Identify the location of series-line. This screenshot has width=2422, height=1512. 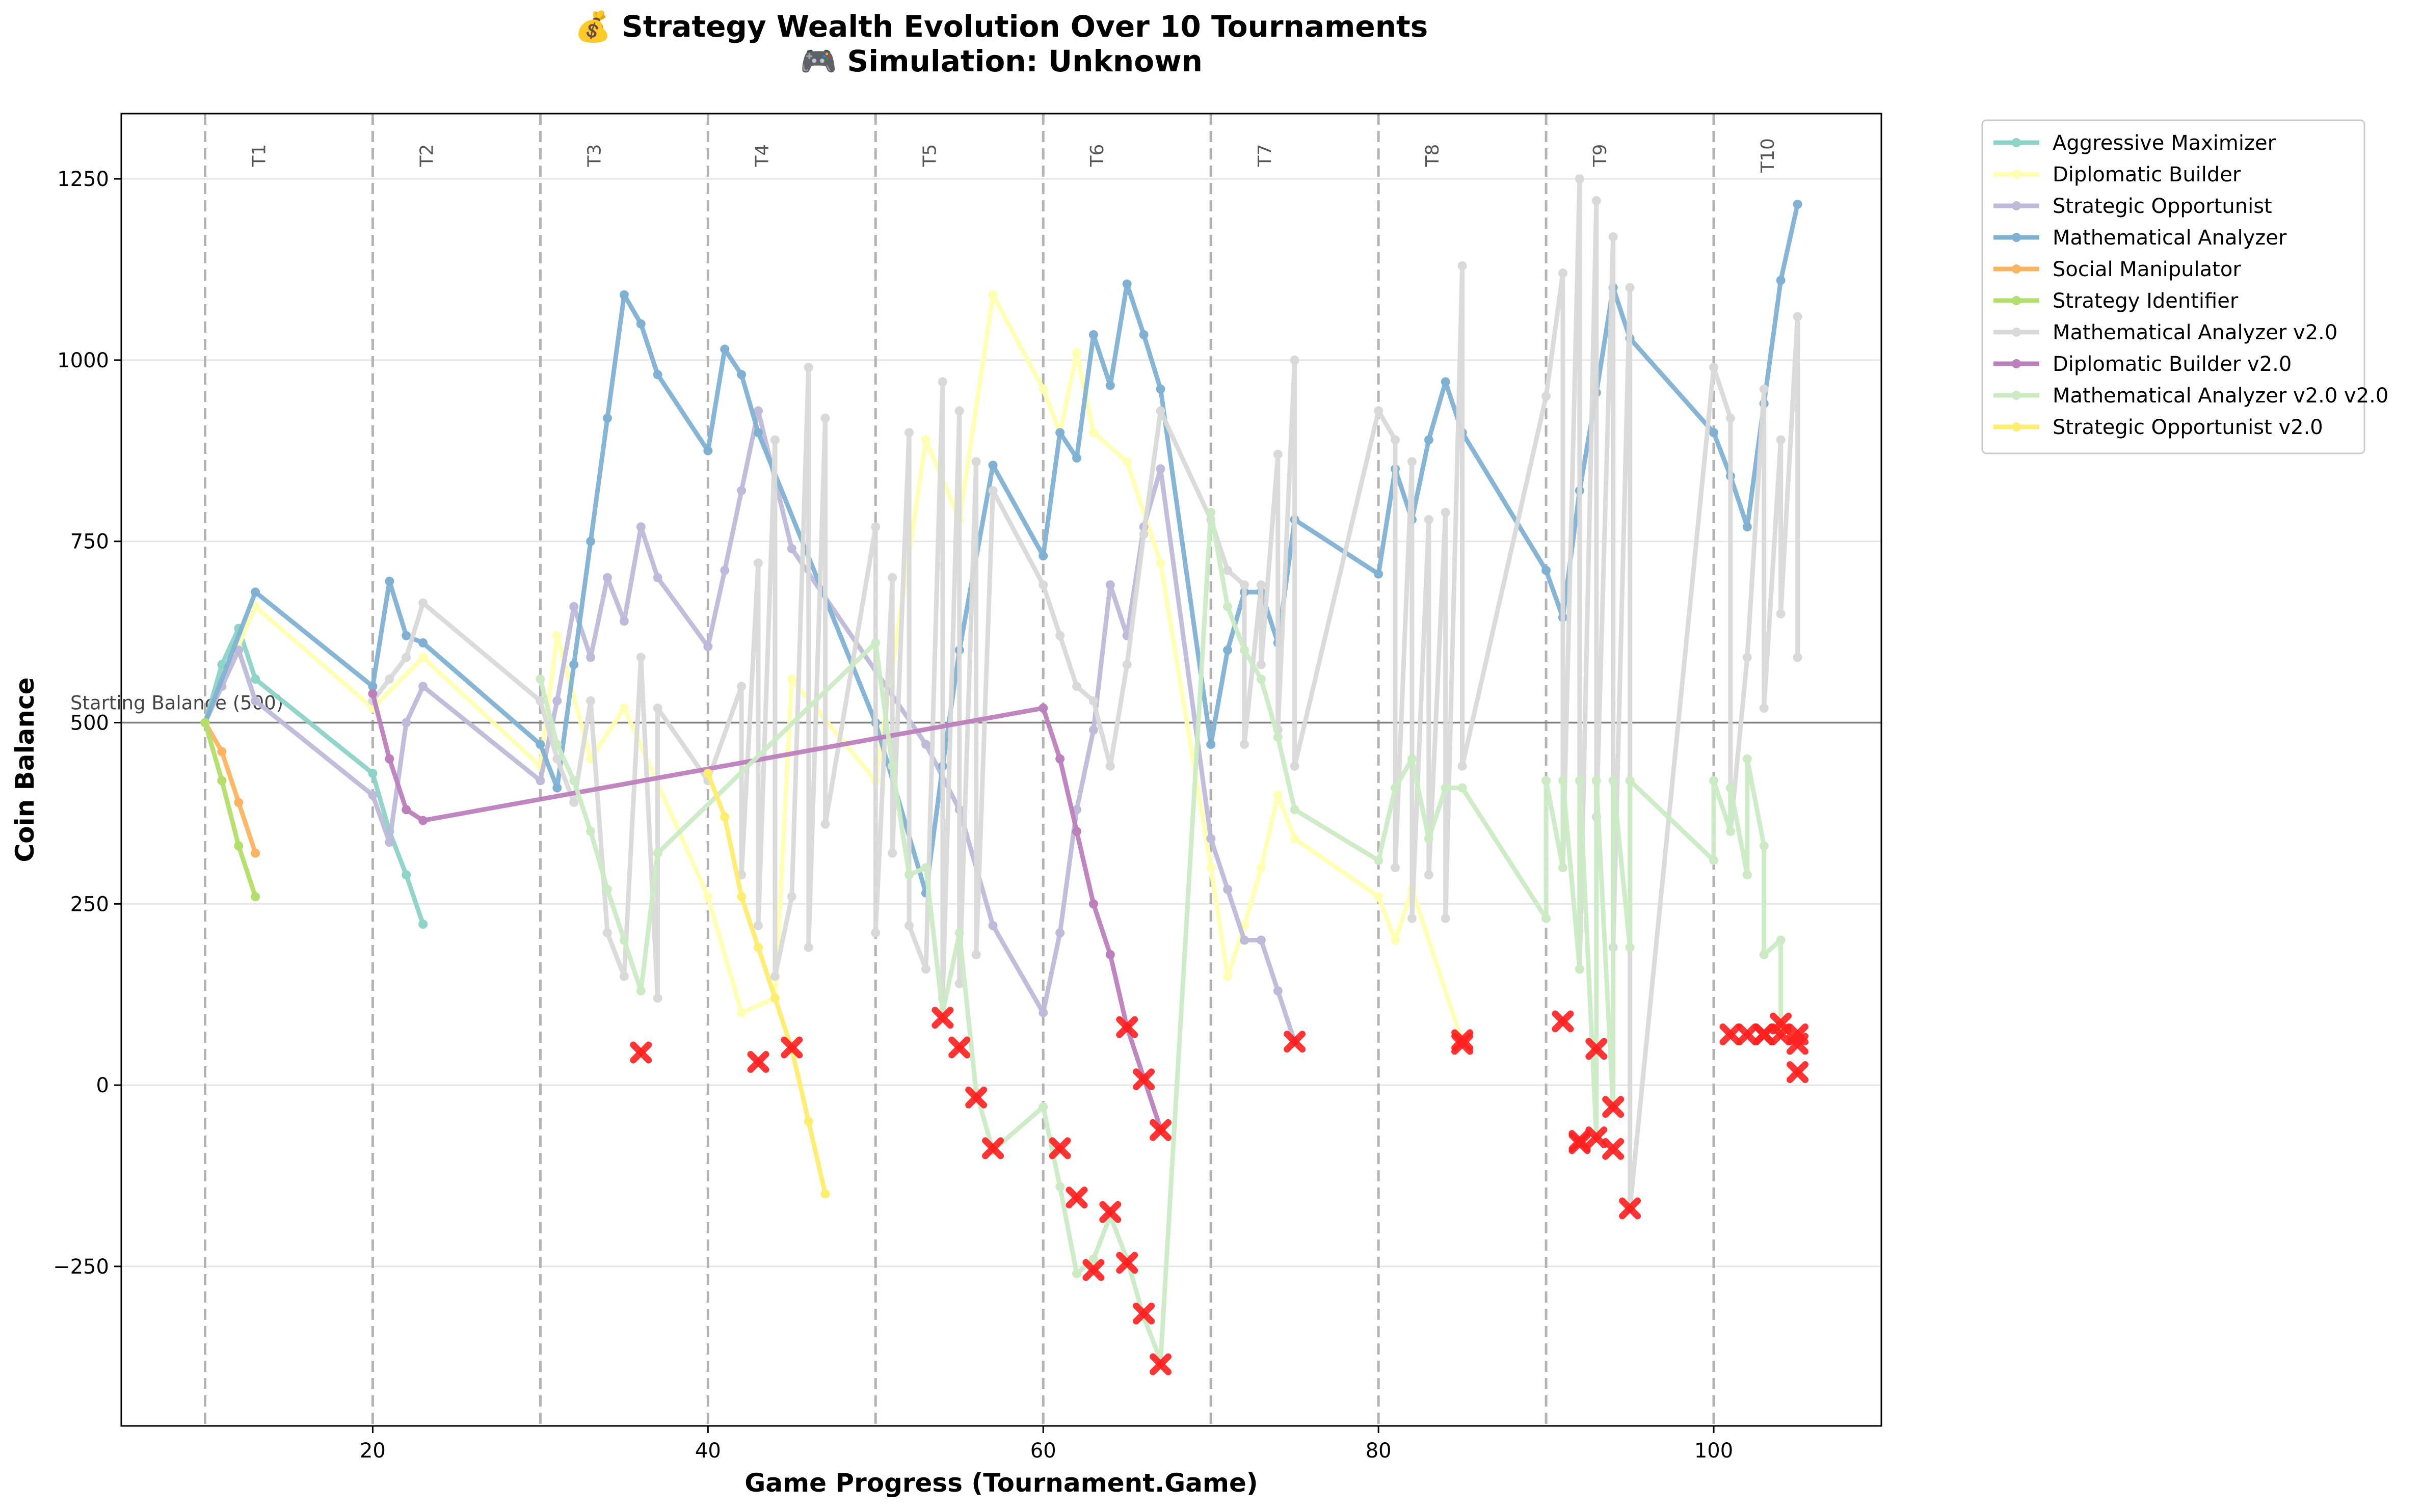
(766, 984).